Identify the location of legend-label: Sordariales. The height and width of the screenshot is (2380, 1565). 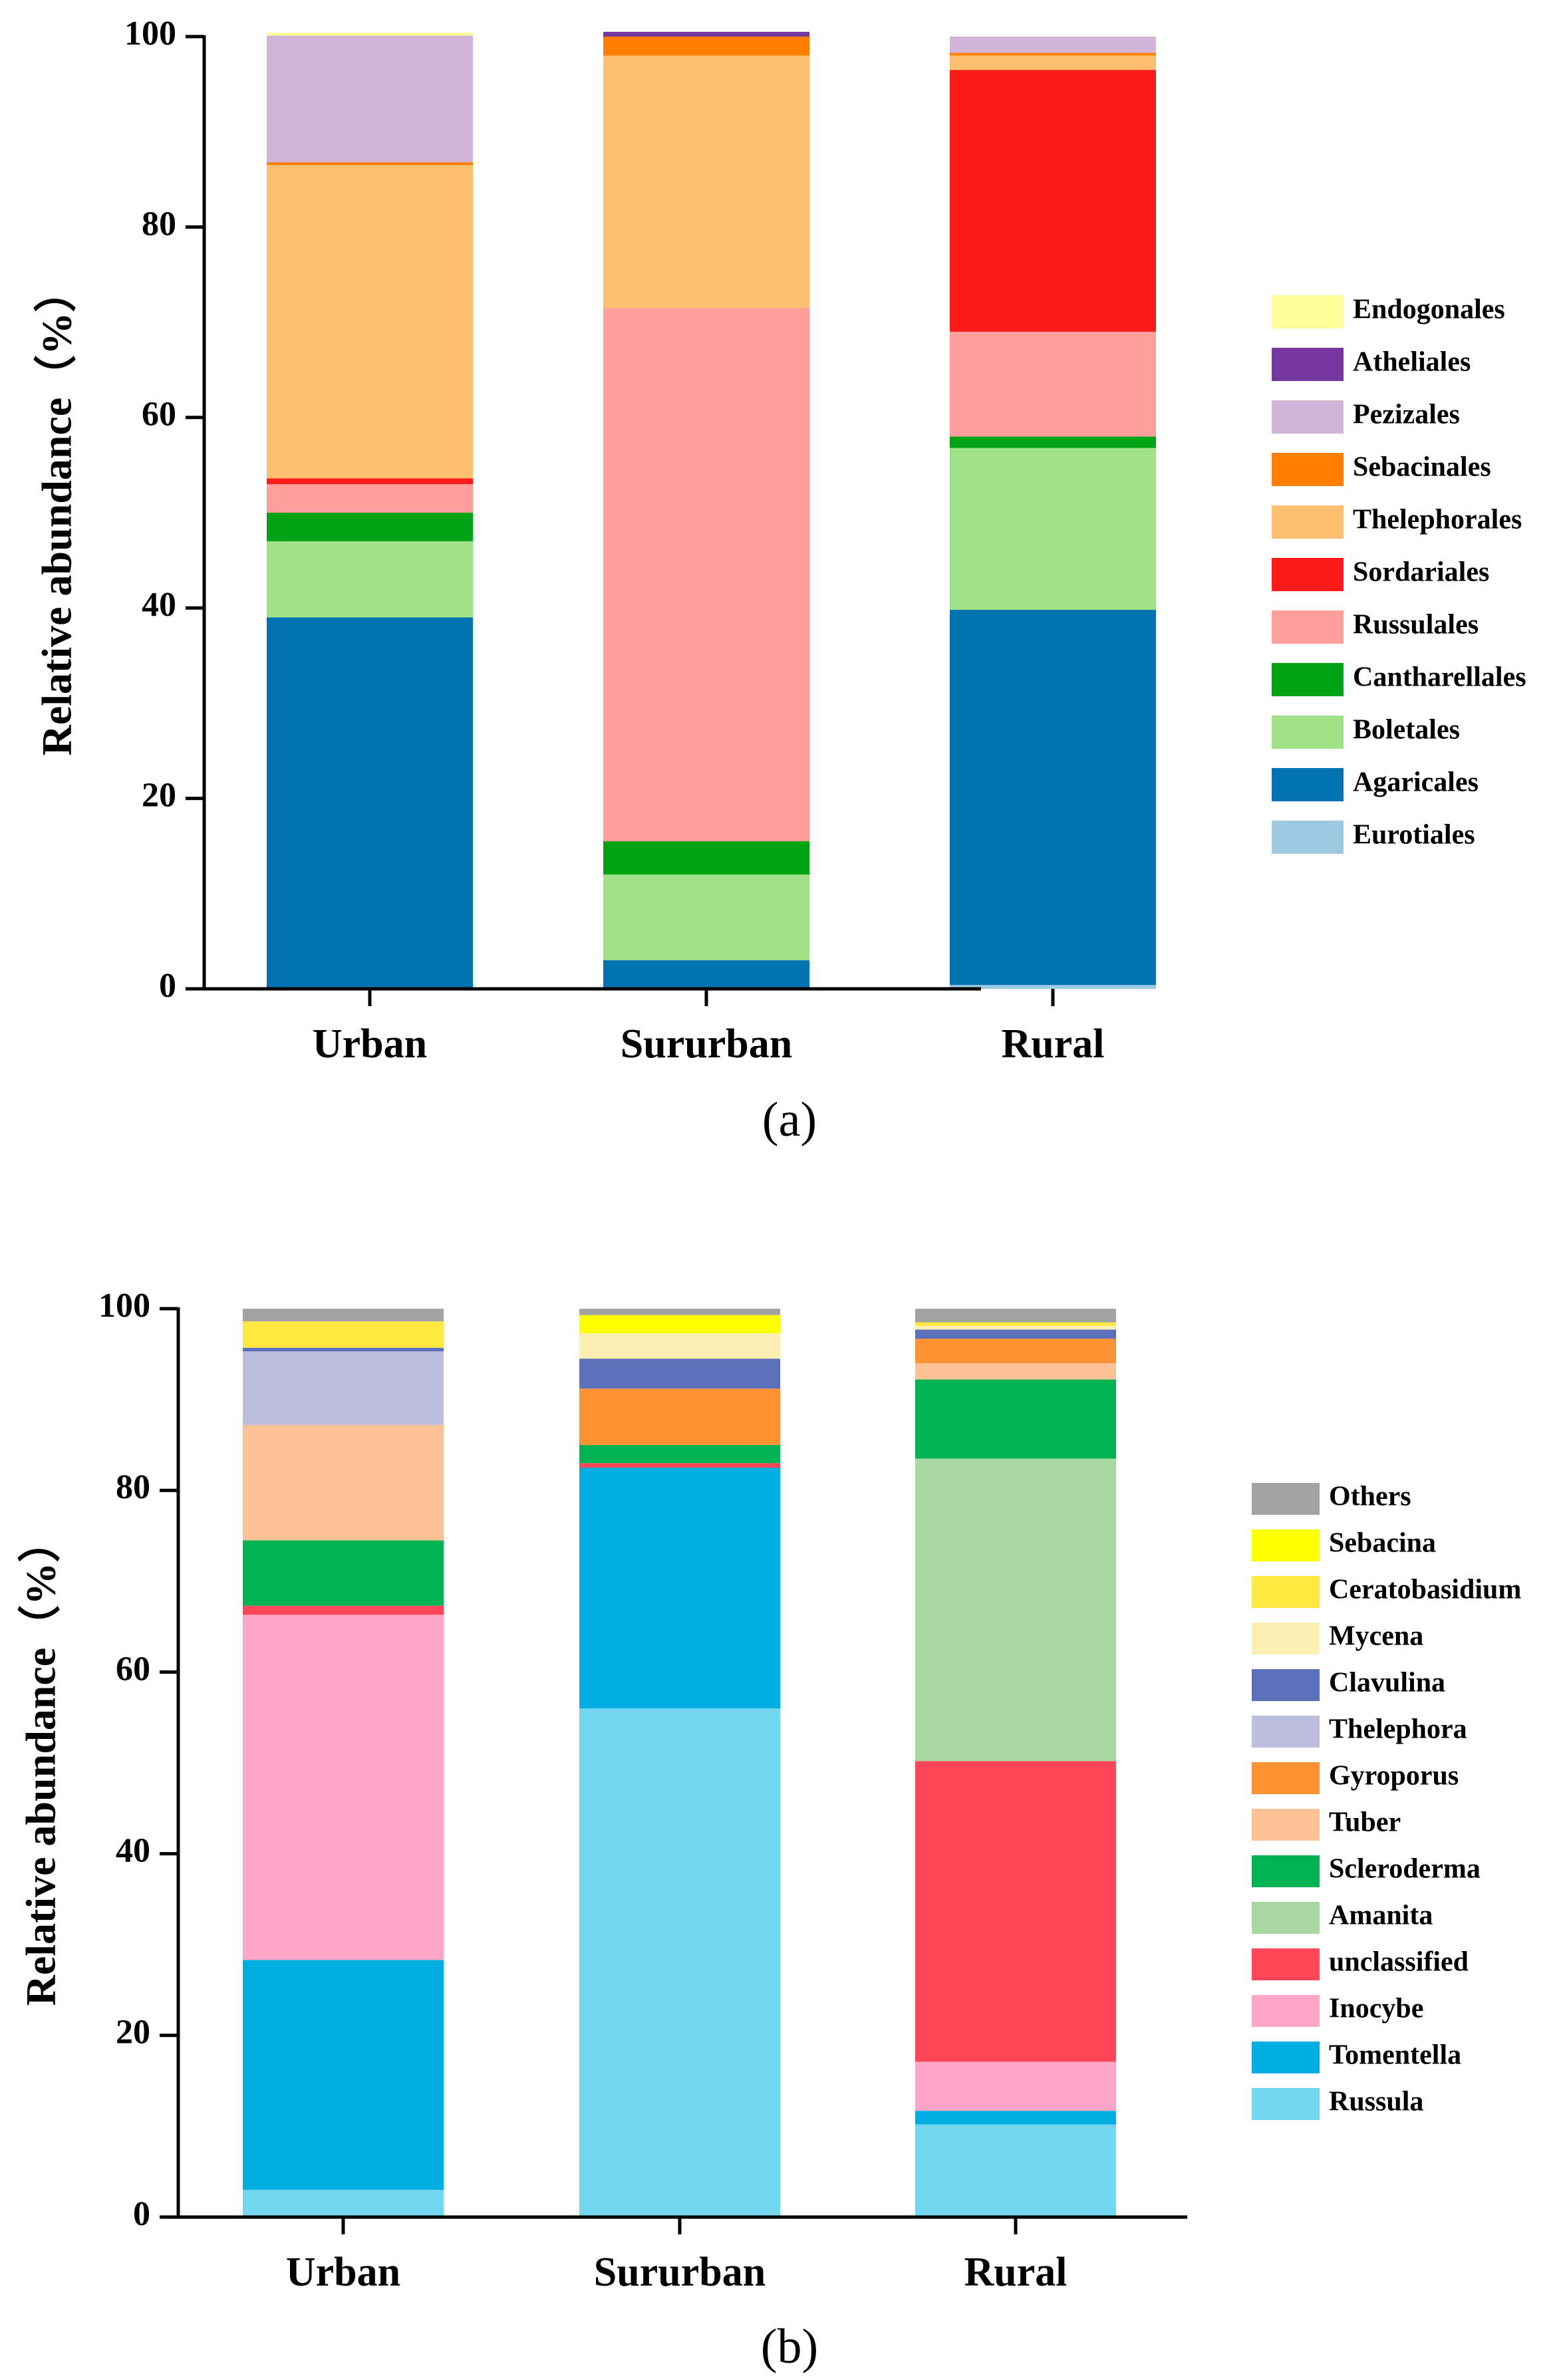
(1421, 572).